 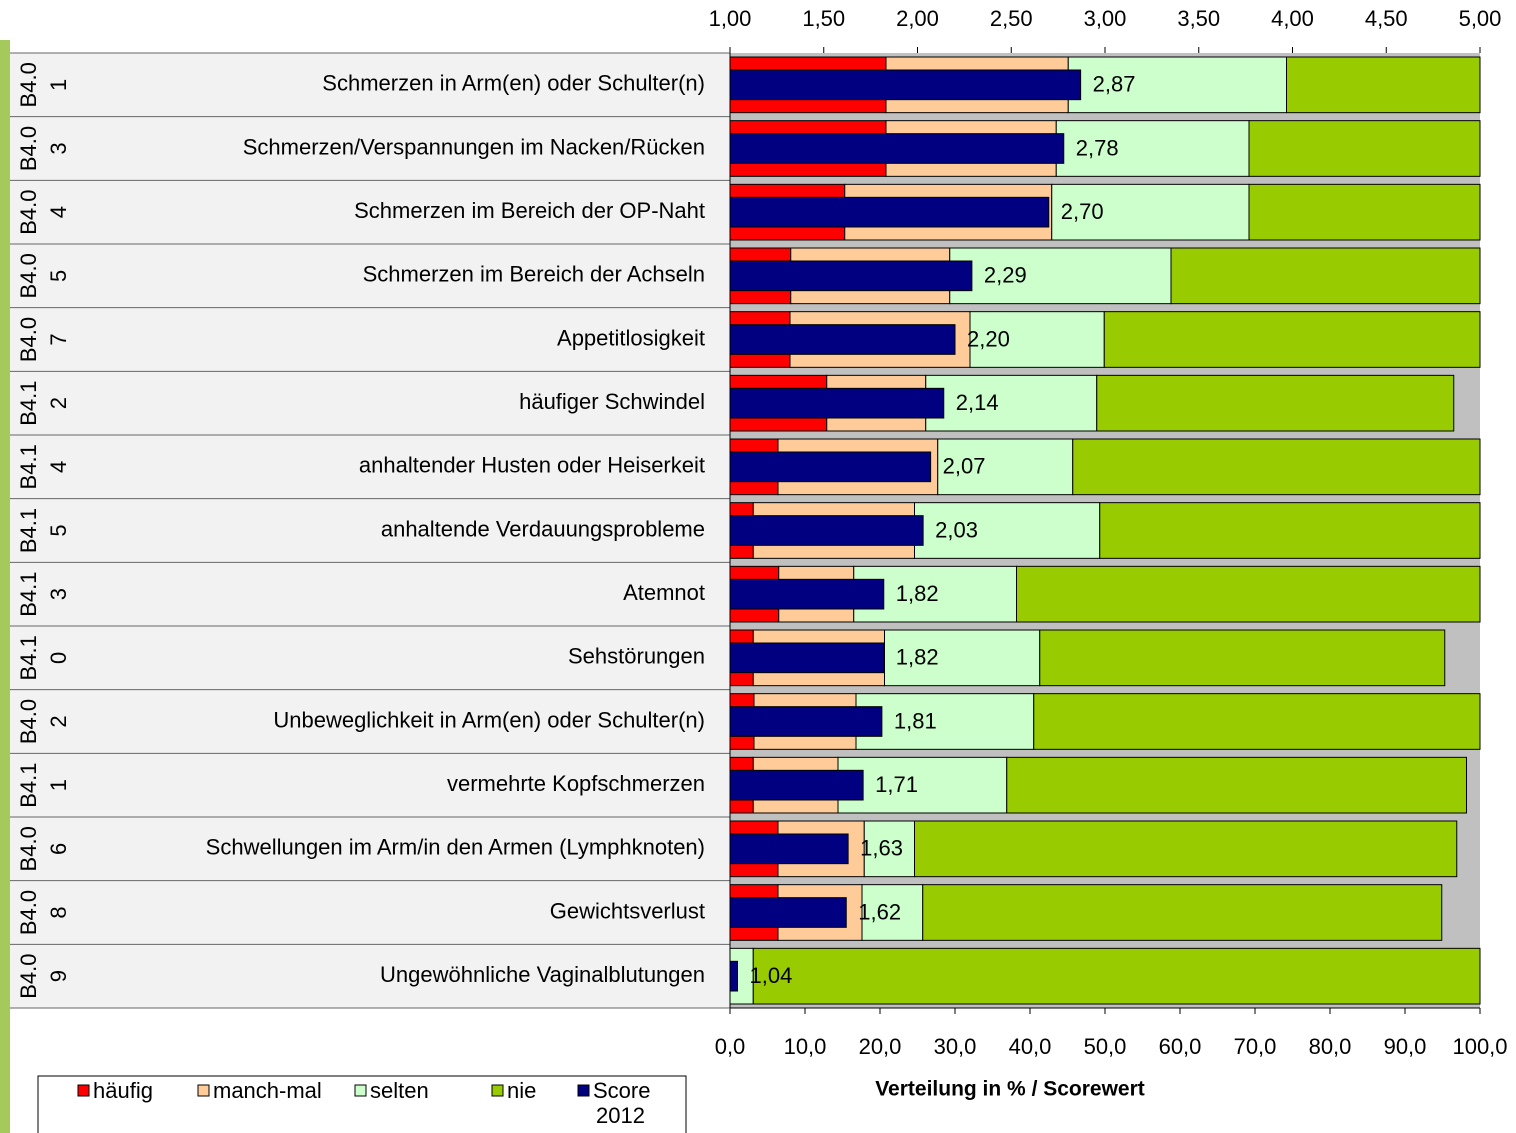 What do you see at coordinates (542, 974) in the screenshot?
I see `category-label: Ungewöhnliche Vaginalblutungen` at bounding box center [542, 974].